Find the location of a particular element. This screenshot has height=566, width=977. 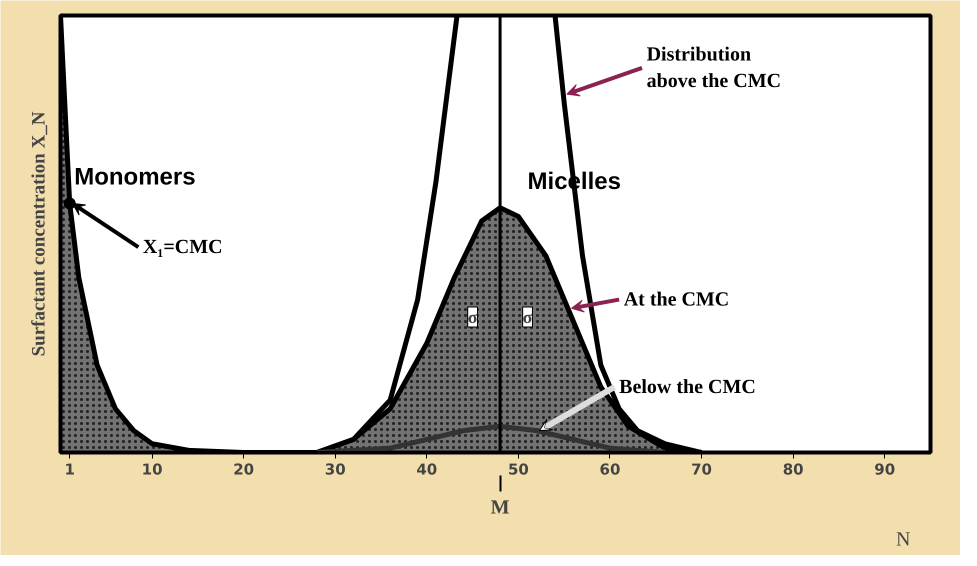

x-tick-label: 90 is located at coordinates (885, 469).